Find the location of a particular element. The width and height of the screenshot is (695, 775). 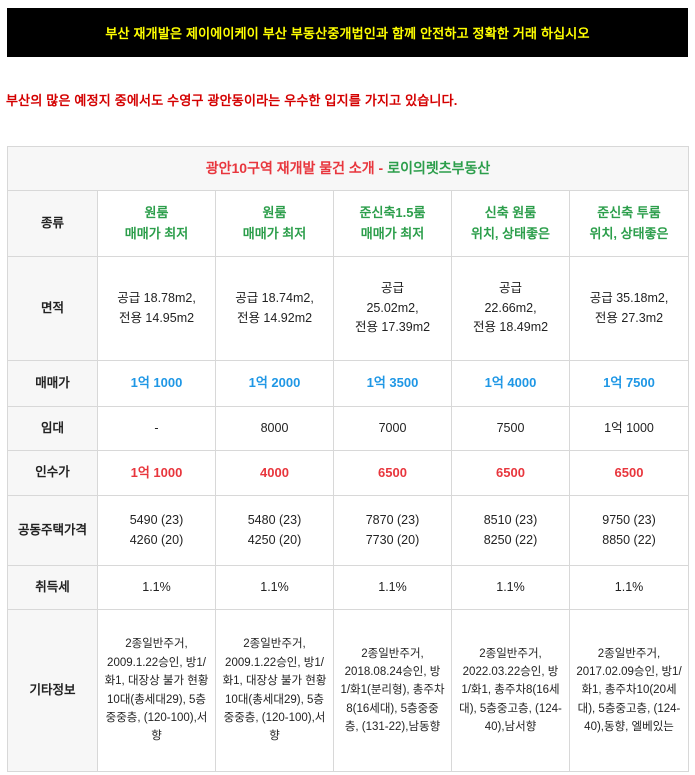

table-cell: 5480 (23) 4250 (20) is located at coordinates (274, 530).